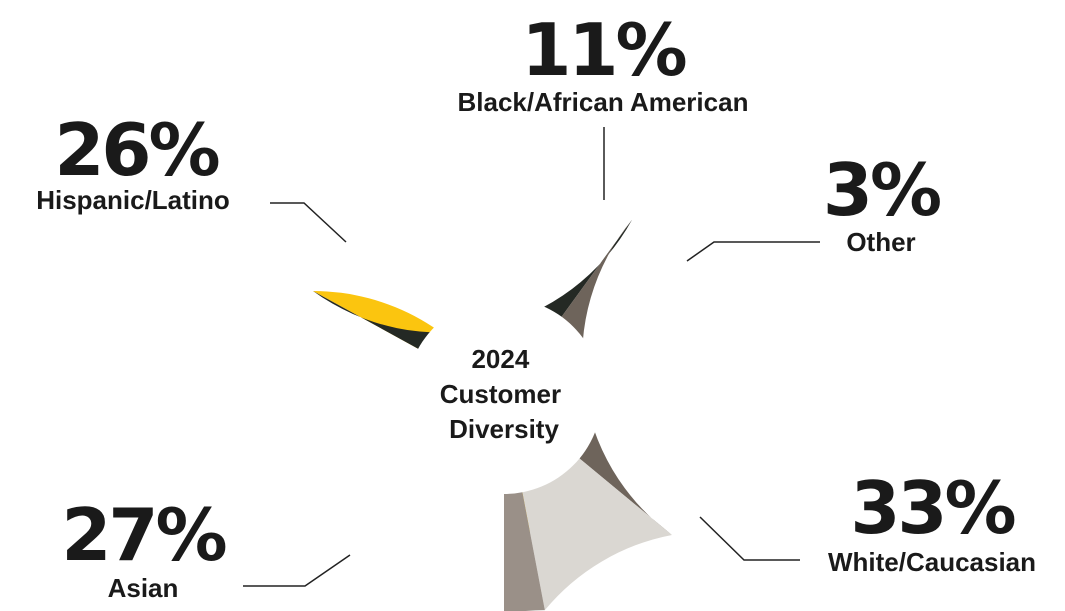 Image resolution: width=1065 pixels, height=611 pixels. What do you see at coordinates (932, 508) in the screenshot?
I see `slice-pct-white: 33%` at bounding box center [932, 508].